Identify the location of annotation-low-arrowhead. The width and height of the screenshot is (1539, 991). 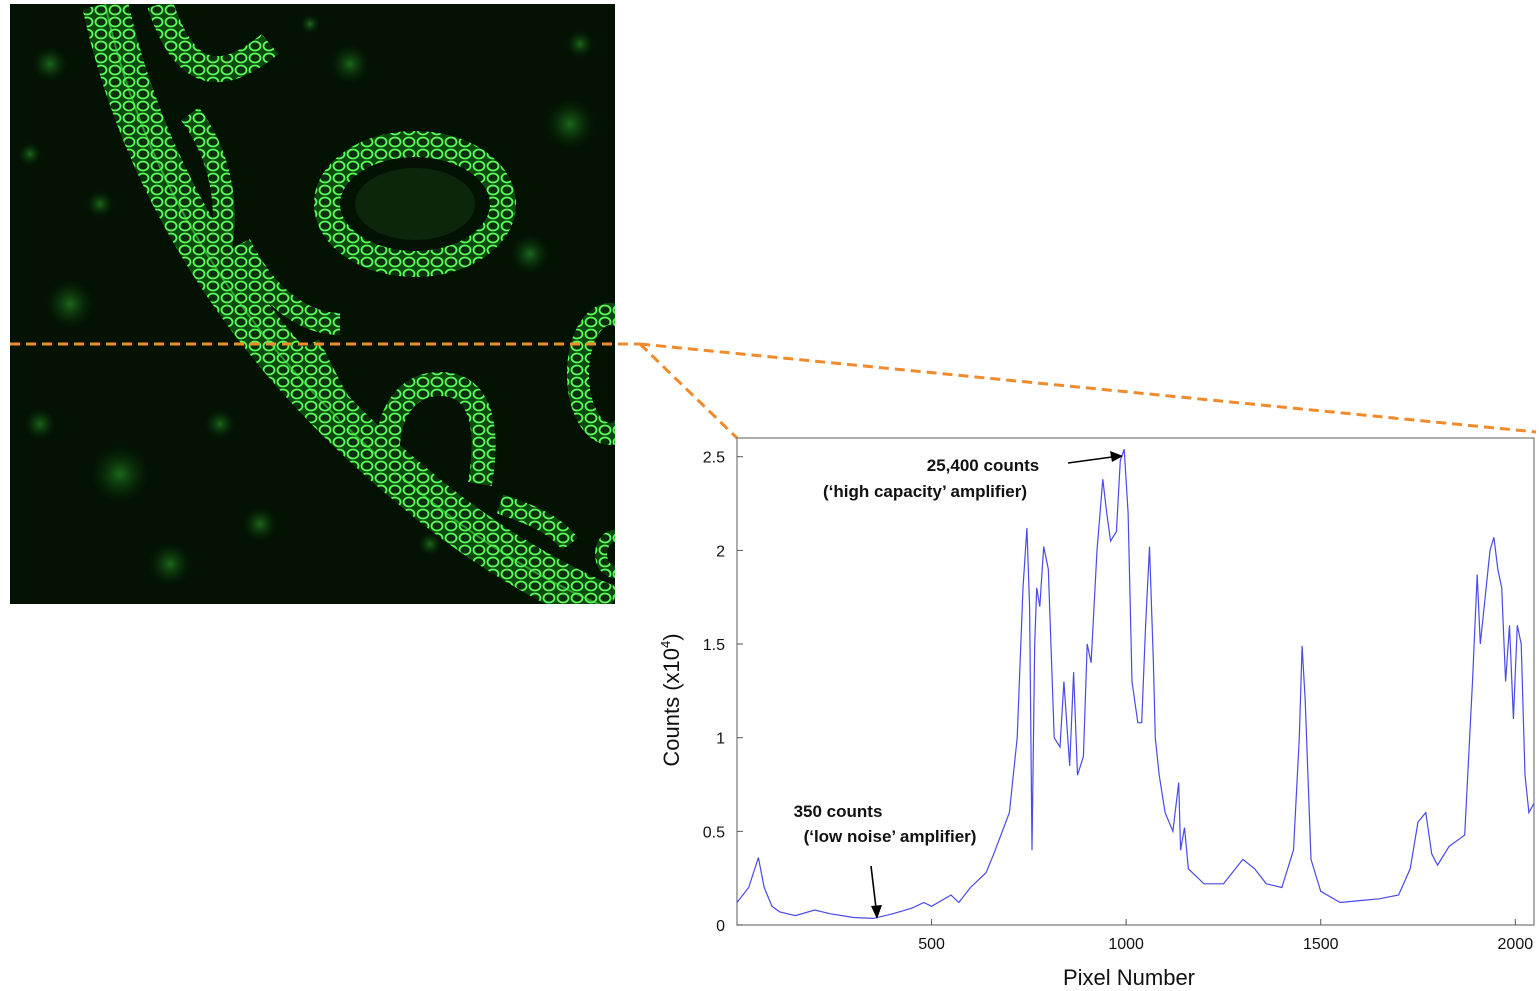
(876, 912).